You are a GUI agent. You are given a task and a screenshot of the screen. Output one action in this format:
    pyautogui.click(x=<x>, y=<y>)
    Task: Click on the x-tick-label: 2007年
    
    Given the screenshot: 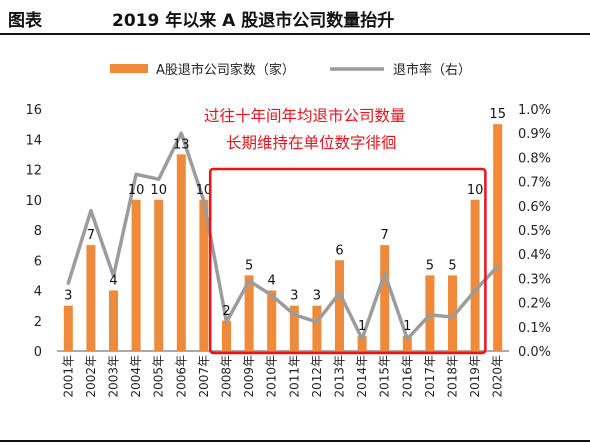 What is the action you would take?
    pyautogui.click(x=204, y=376)
    